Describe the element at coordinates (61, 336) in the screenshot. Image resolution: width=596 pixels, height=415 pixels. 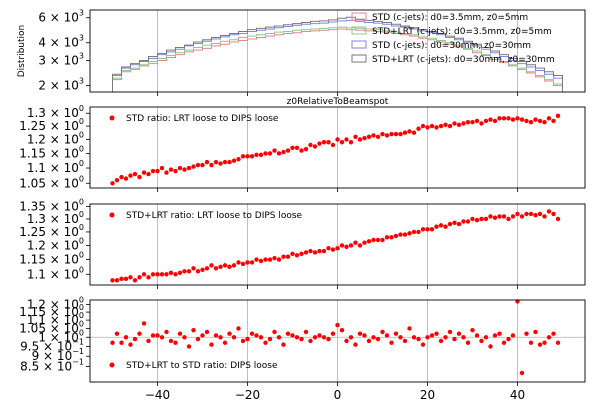
I see `y-tick-label: 1 × 100` at that location.